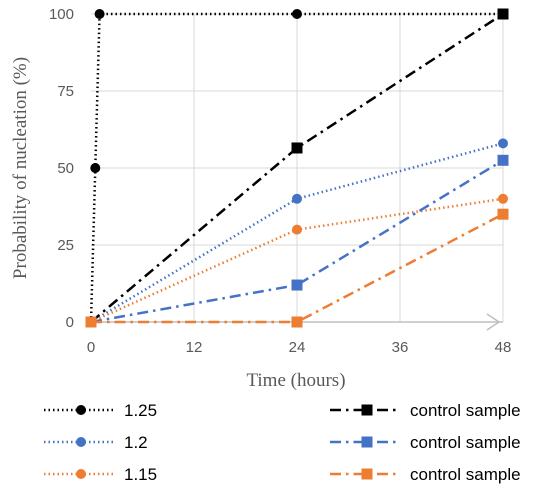  Describe the element at coordinates (61, 14) in the screenshot. I see `y-tick-label: 100` at that location.